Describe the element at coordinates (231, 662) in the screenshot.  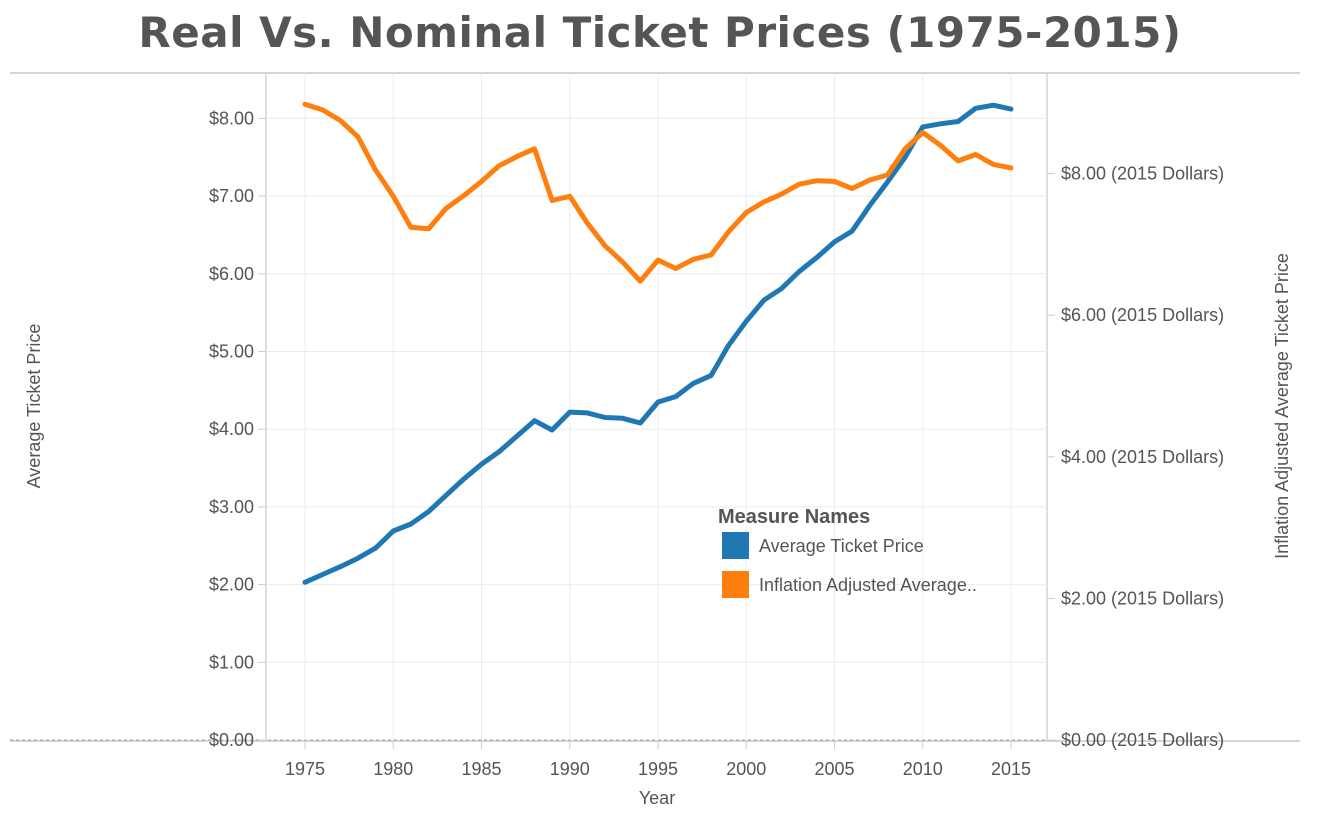
I see `left-tick-label: $1.00` at that location.